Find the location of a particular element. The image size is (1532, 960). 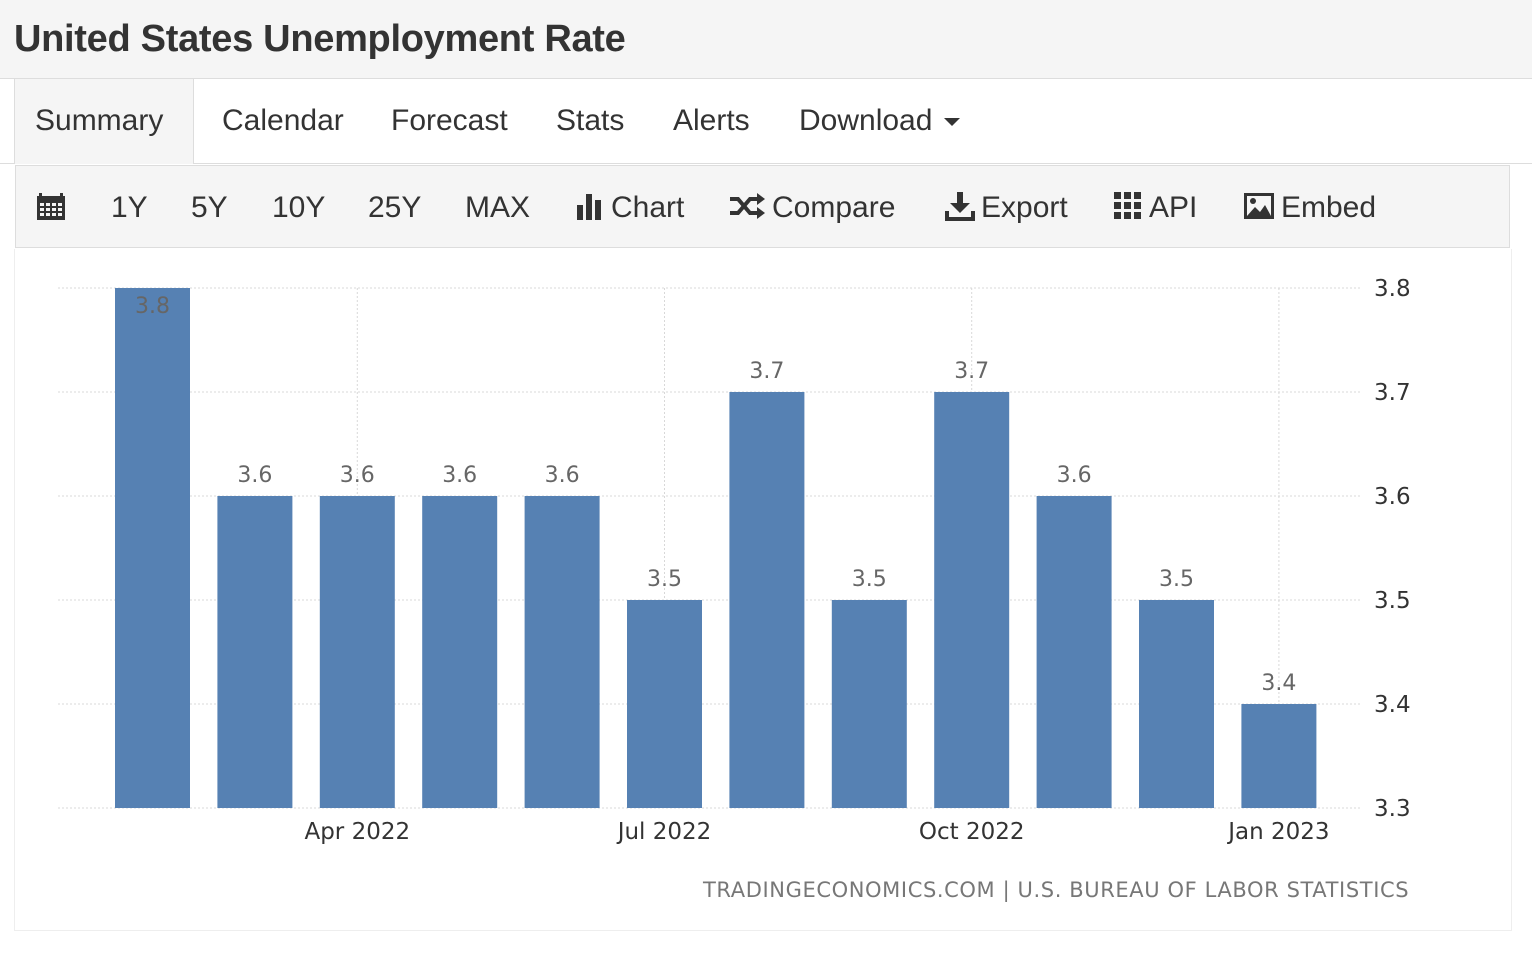

data-label: 3.4 is located at coordinates (1278, 683).